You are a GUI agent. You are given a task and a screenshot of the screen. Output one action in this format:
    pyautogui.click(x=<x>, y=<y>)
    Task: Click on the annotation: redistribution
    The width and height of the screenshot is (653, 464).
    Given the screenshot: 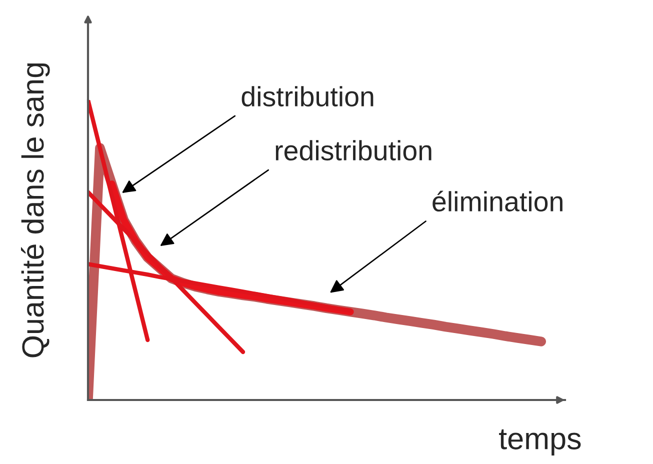 What is the action you would take?
    pyautogui.click(x=354, y=150)
    